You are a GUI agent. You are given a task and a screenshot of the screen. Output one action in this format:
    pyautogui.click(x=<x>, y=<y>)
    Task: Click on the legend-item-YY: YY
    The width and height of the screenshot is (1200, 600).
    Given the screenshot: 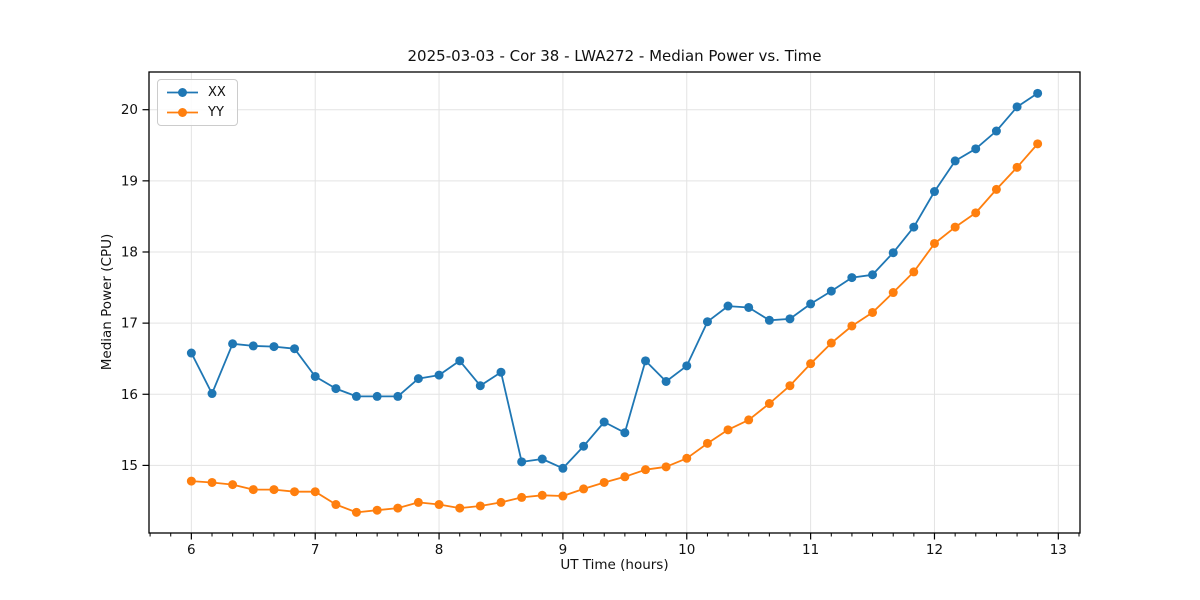 What is the action you would take?
    pyautogui.click(x=196, y=112)
    